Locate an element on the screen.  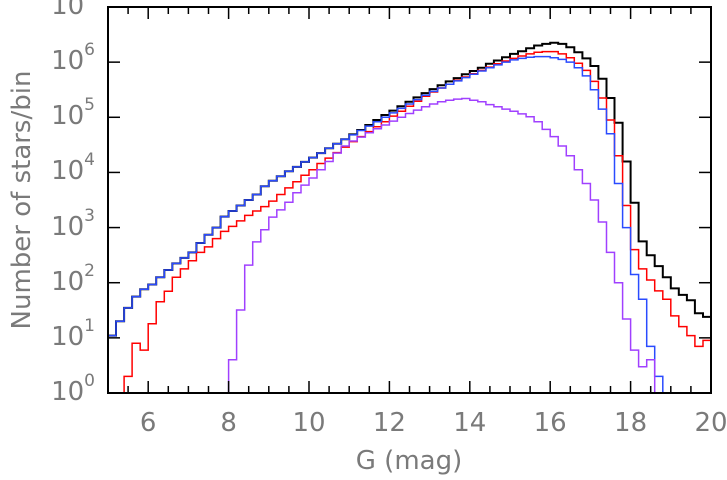
y-tick-exponent: 4 is located at coordinates (89, 160).